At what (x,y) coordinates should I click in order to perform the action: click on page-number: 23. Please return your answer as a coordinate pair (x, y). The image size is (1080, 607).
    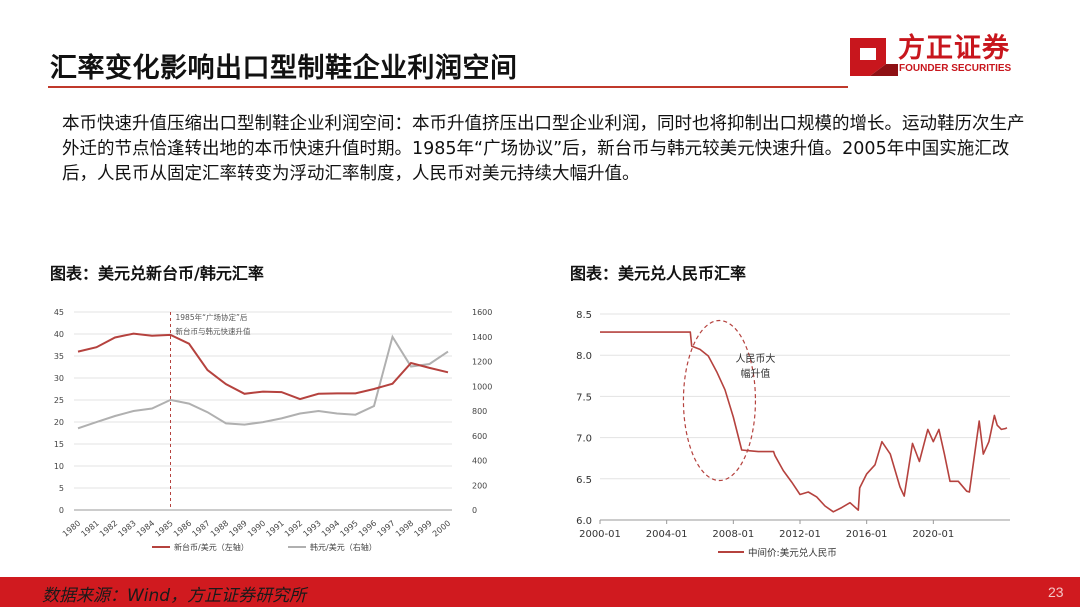
    Looking at the image, I should click on (1056, 592).